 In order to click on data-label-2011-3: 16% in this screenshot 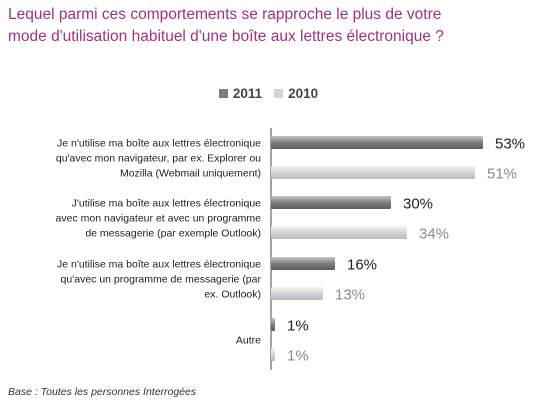, I will do `click(362, 265)`.